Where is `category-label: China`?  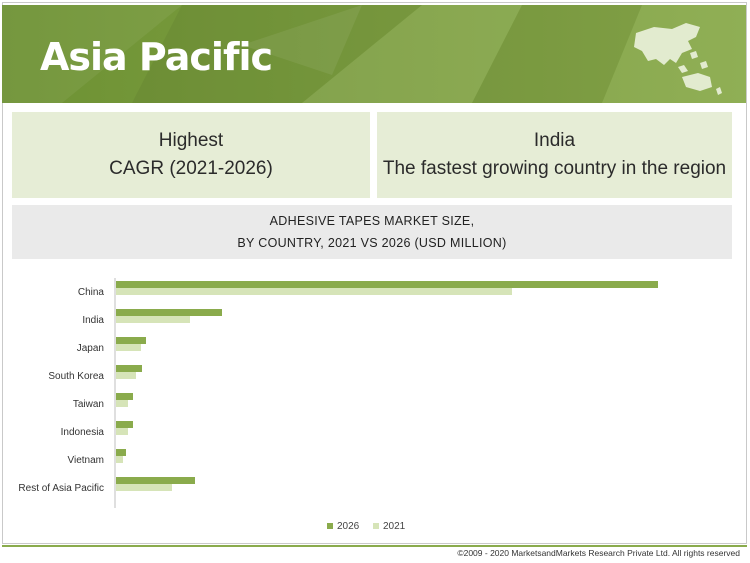 category-label: China is located at coordinates (91, 292).